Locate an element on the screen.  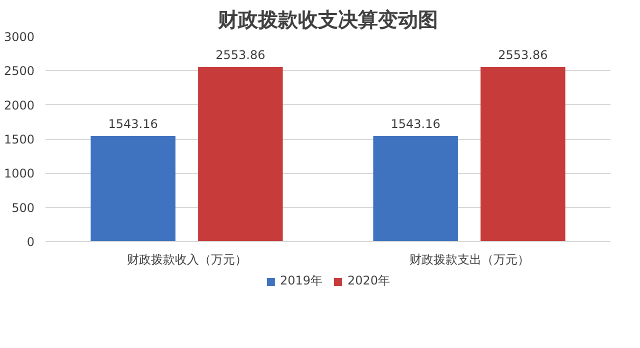
y-tick-label: 3000 is located at coordinates (19, 37).